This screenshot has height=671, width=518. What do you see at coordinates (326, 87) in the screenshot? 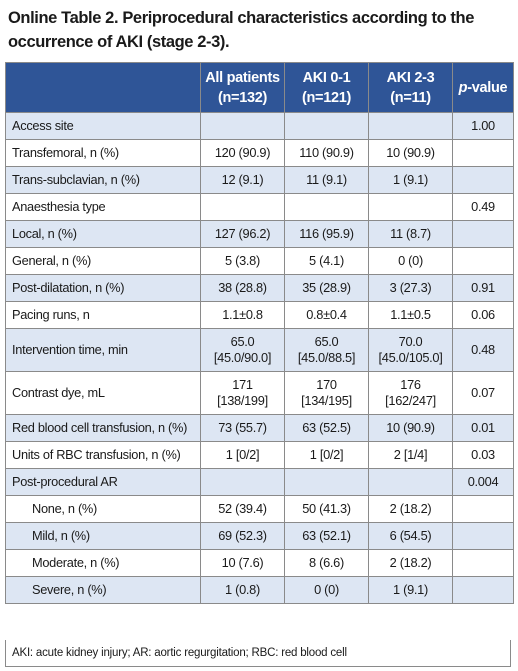
I see `header-aki-0-1: AKI 0-1 (n=121)` at bounding box center [326, 87].